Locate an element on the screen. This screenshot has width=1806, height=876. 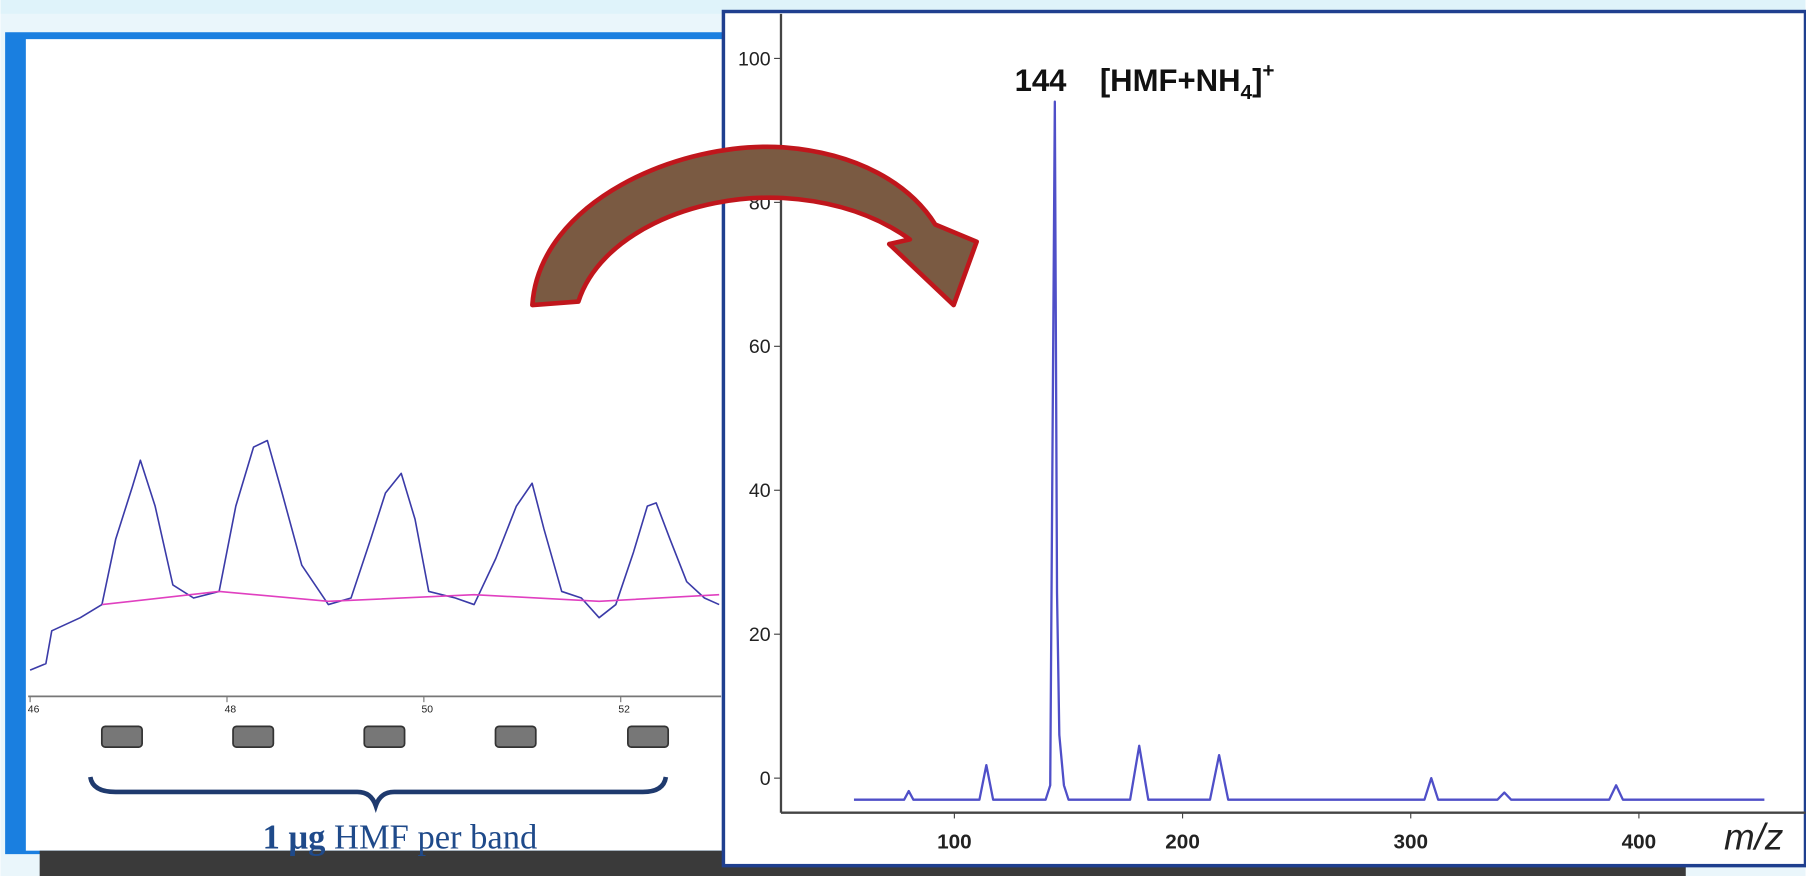
x-tick-label: 46 is located at coordinates (34, 710).